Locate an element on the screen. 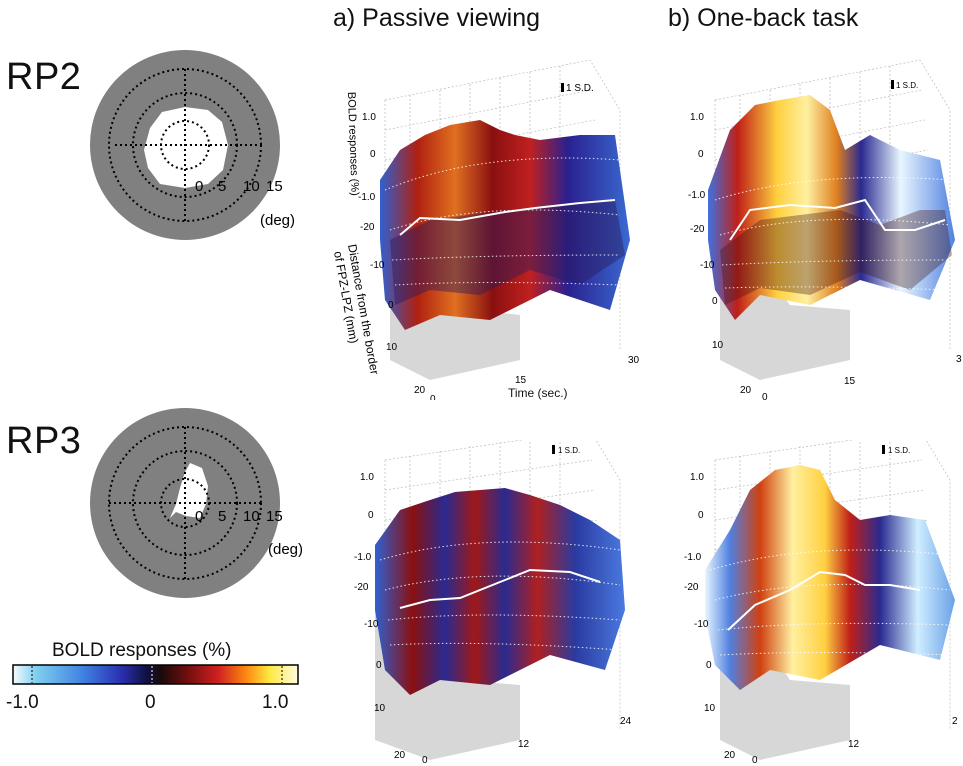 The height and width of the screenshot is (766, 963). row-label-rp3: RP3 is located at coordinates (44, 441).